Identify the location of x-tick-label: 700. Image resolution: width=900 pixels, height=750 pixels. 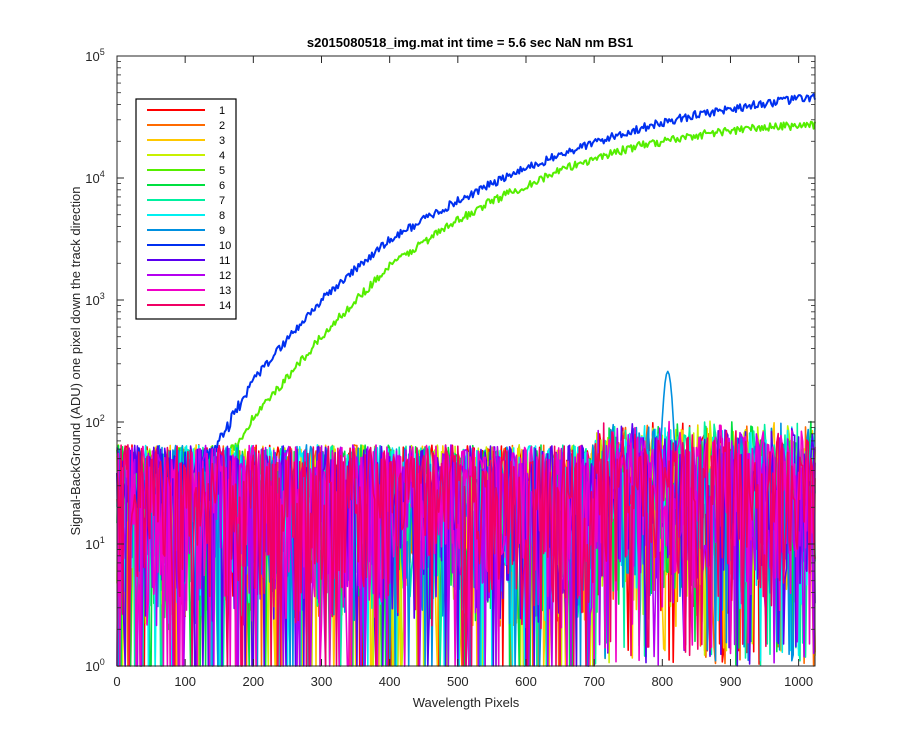
(594, 681).